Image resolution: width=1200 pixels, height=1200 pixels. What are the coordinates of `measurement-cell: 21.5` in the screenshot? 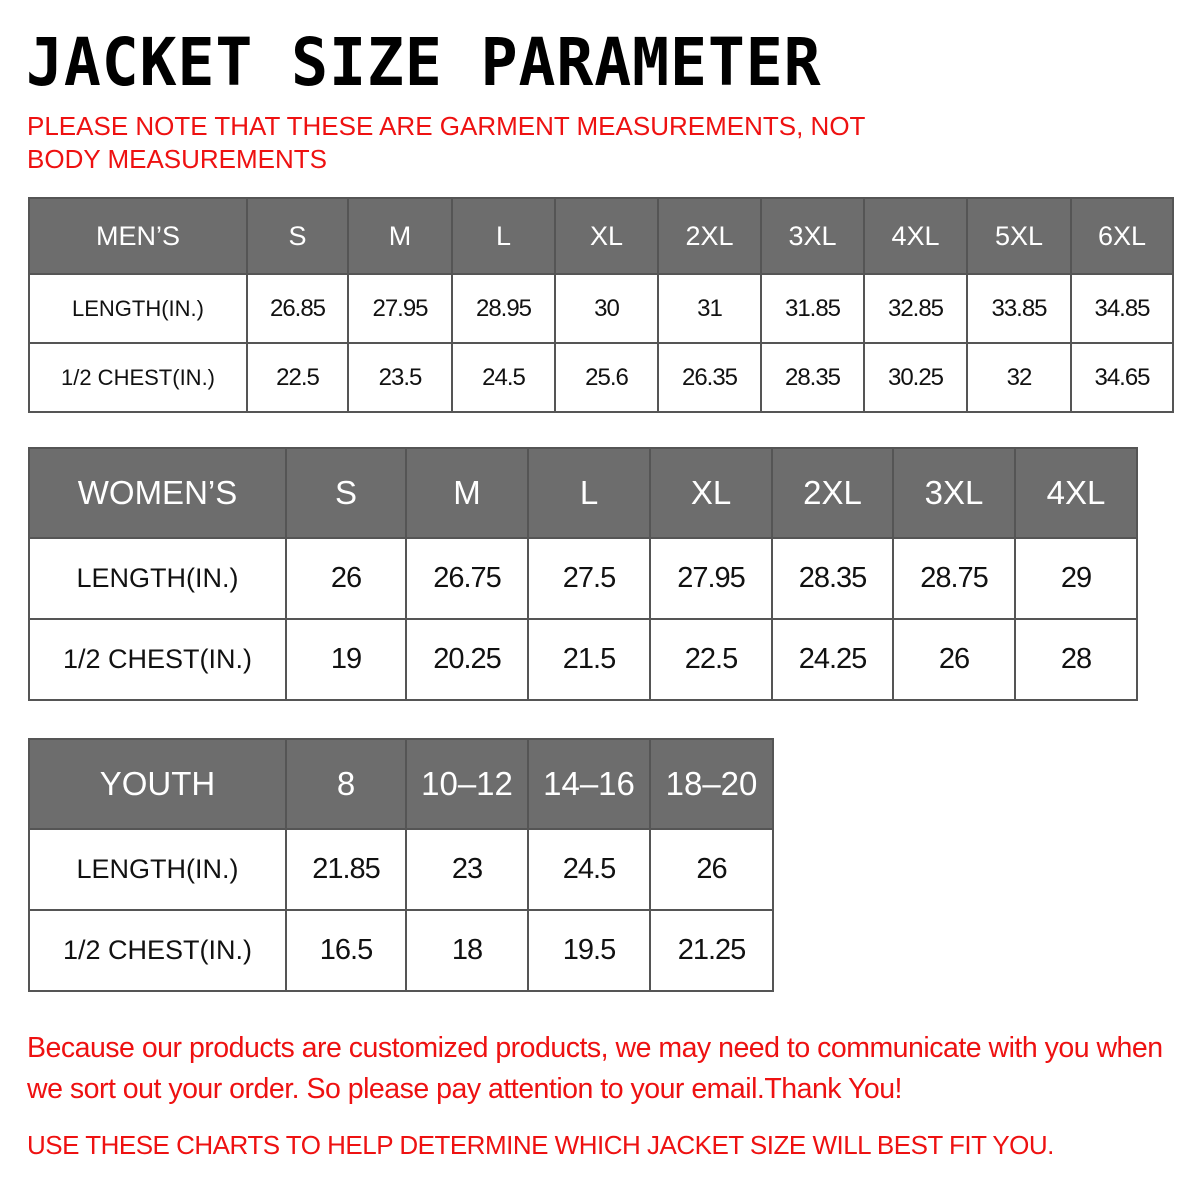 It's located at (589, 659).